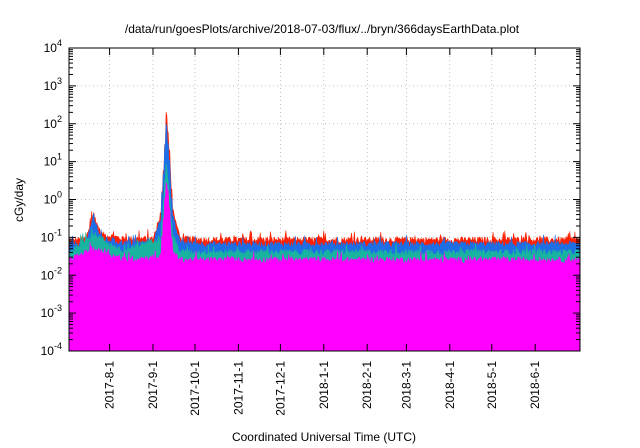 The width and height of the screenshot is (640, 448). What do you see at coordinates (492, 385) in the screenshot?
I see `x-tick-label: 2018-5-1` at bounding box center [492, 385].